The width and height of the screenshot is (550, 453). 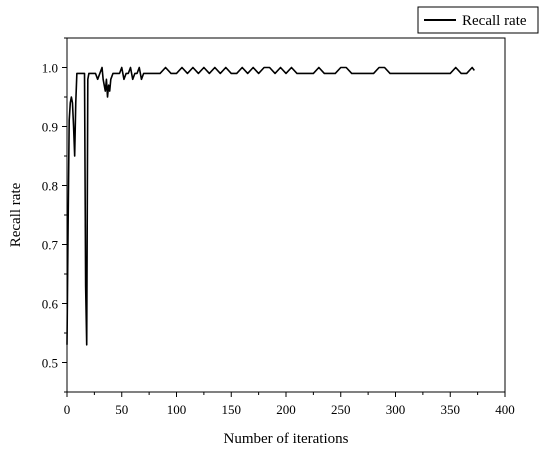 What do you see at coordinates (54, 215) in the screenshot?
I see `y-axis-ticks: 0.5 0.6 0.7 0.8 0.9 1.0` at bounding box center [54, 215].